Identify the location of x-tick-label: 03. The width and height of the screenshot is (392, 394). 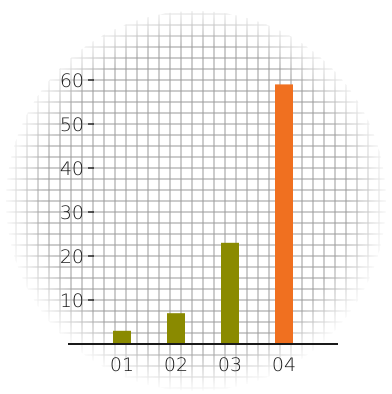
(230, 365).